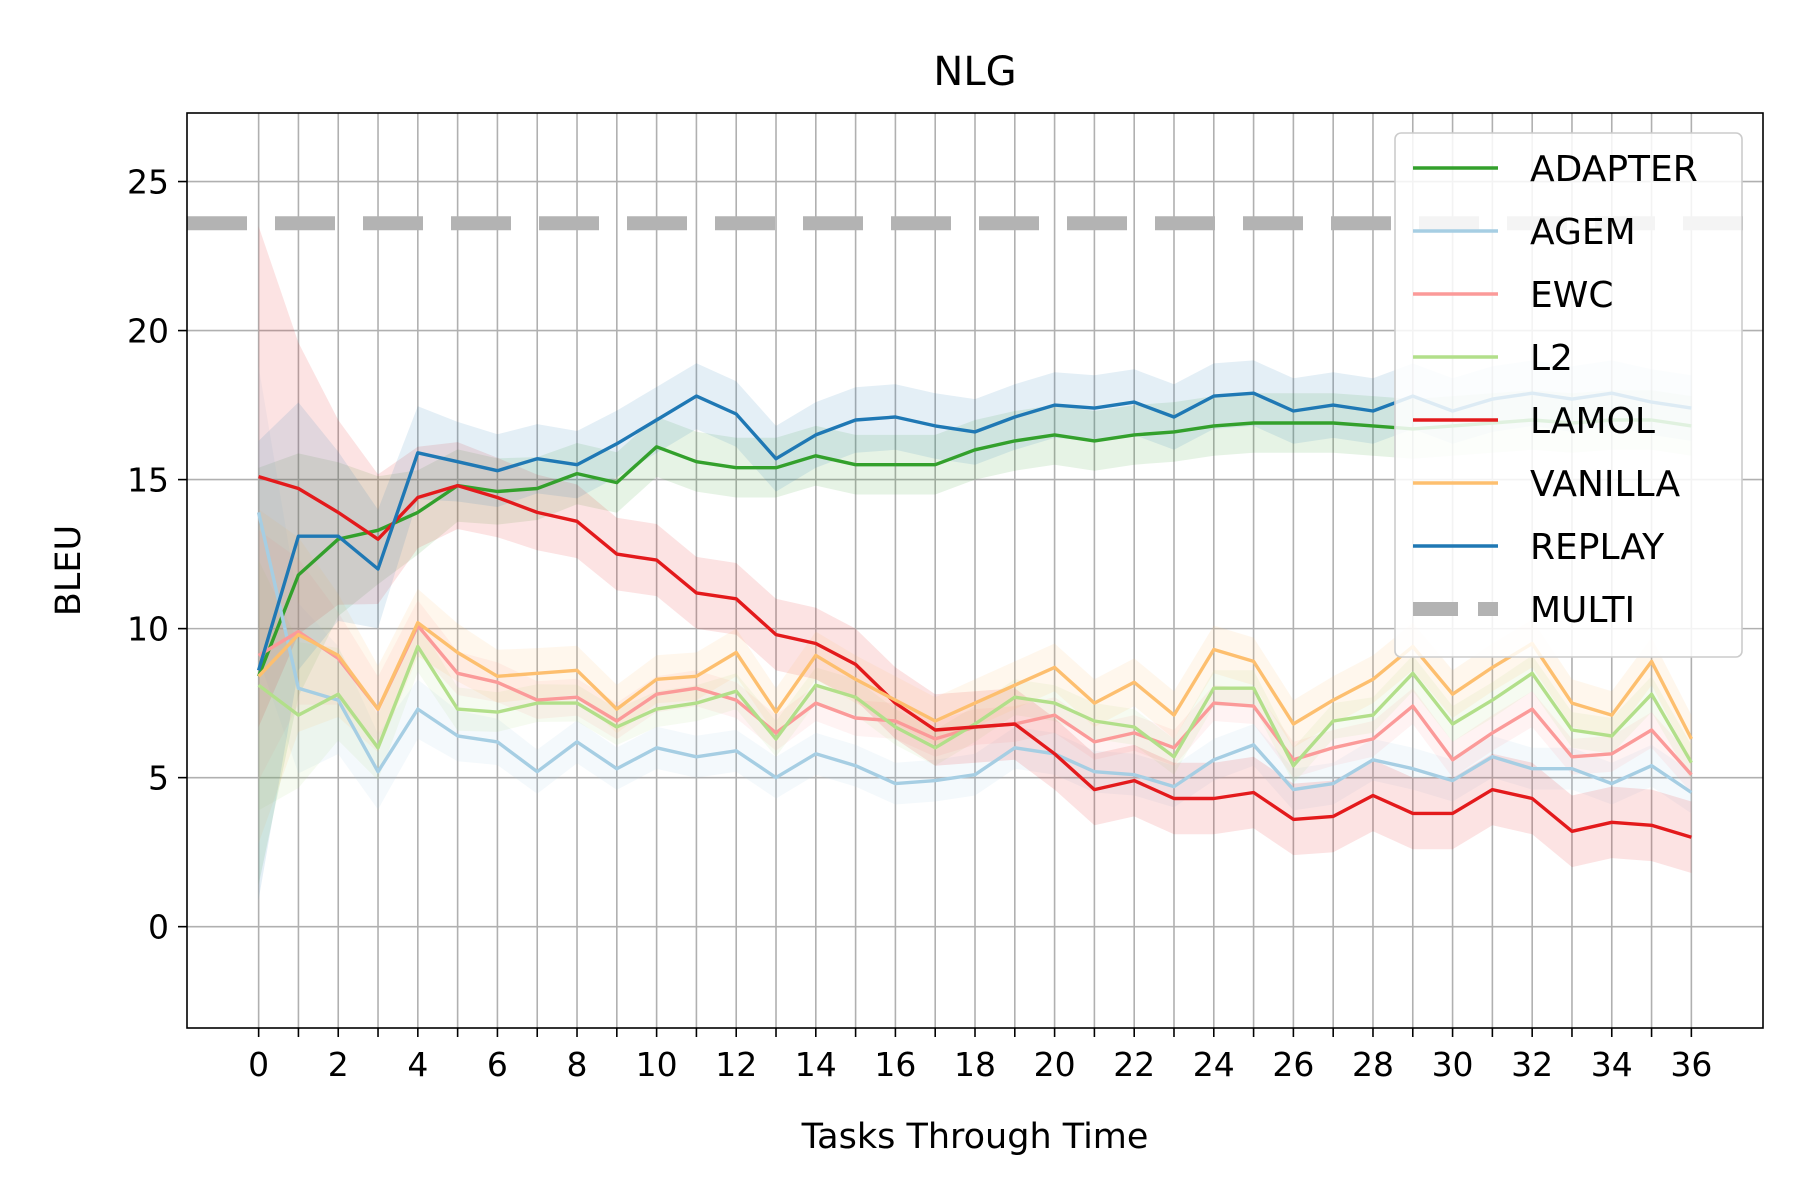 This screenshot has height=1200, width=1800. What do you see at coordinates (1055, 1064) in the screenshot?
I see `x-tick-label: 20` at bounding box center [1055, 1064].